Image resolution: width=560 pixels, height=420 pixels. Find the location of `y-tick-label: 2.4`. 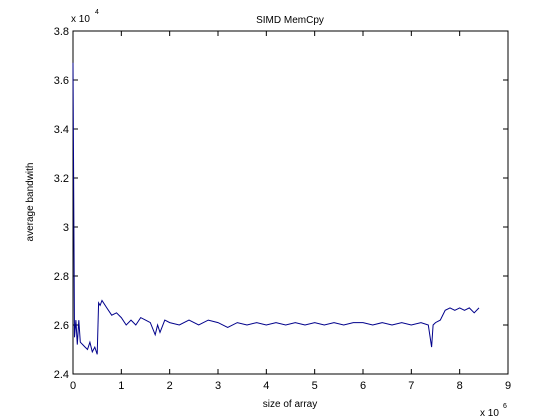

y-tick-label: 2.4 is located at coordinates (61, 375).